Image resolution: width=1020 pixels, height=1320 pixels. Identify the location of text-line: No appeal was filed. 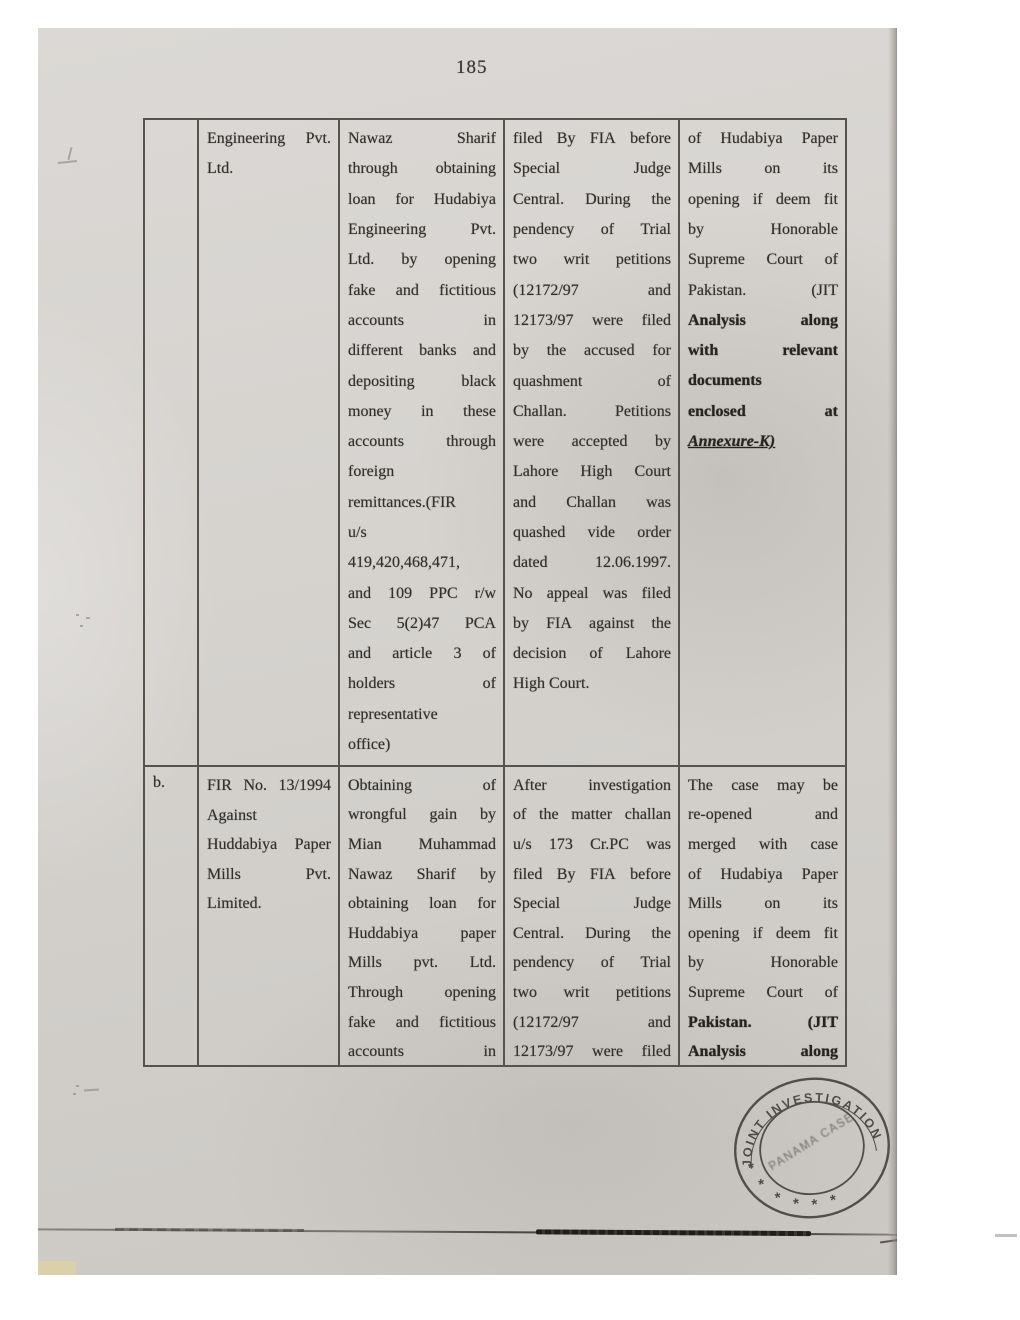
(592, 593).